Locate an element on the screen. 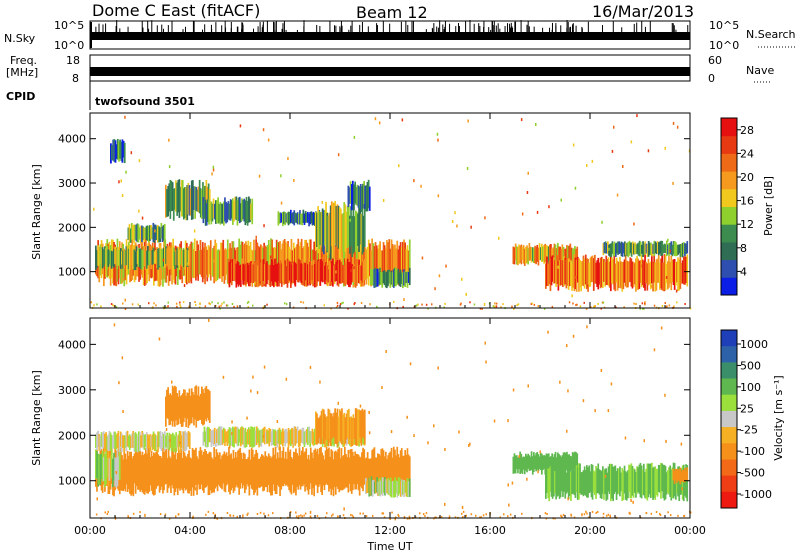 The image size is (800, 554). velocity-colorbar-tick-label: -100 is located at coordinates (752, 451).